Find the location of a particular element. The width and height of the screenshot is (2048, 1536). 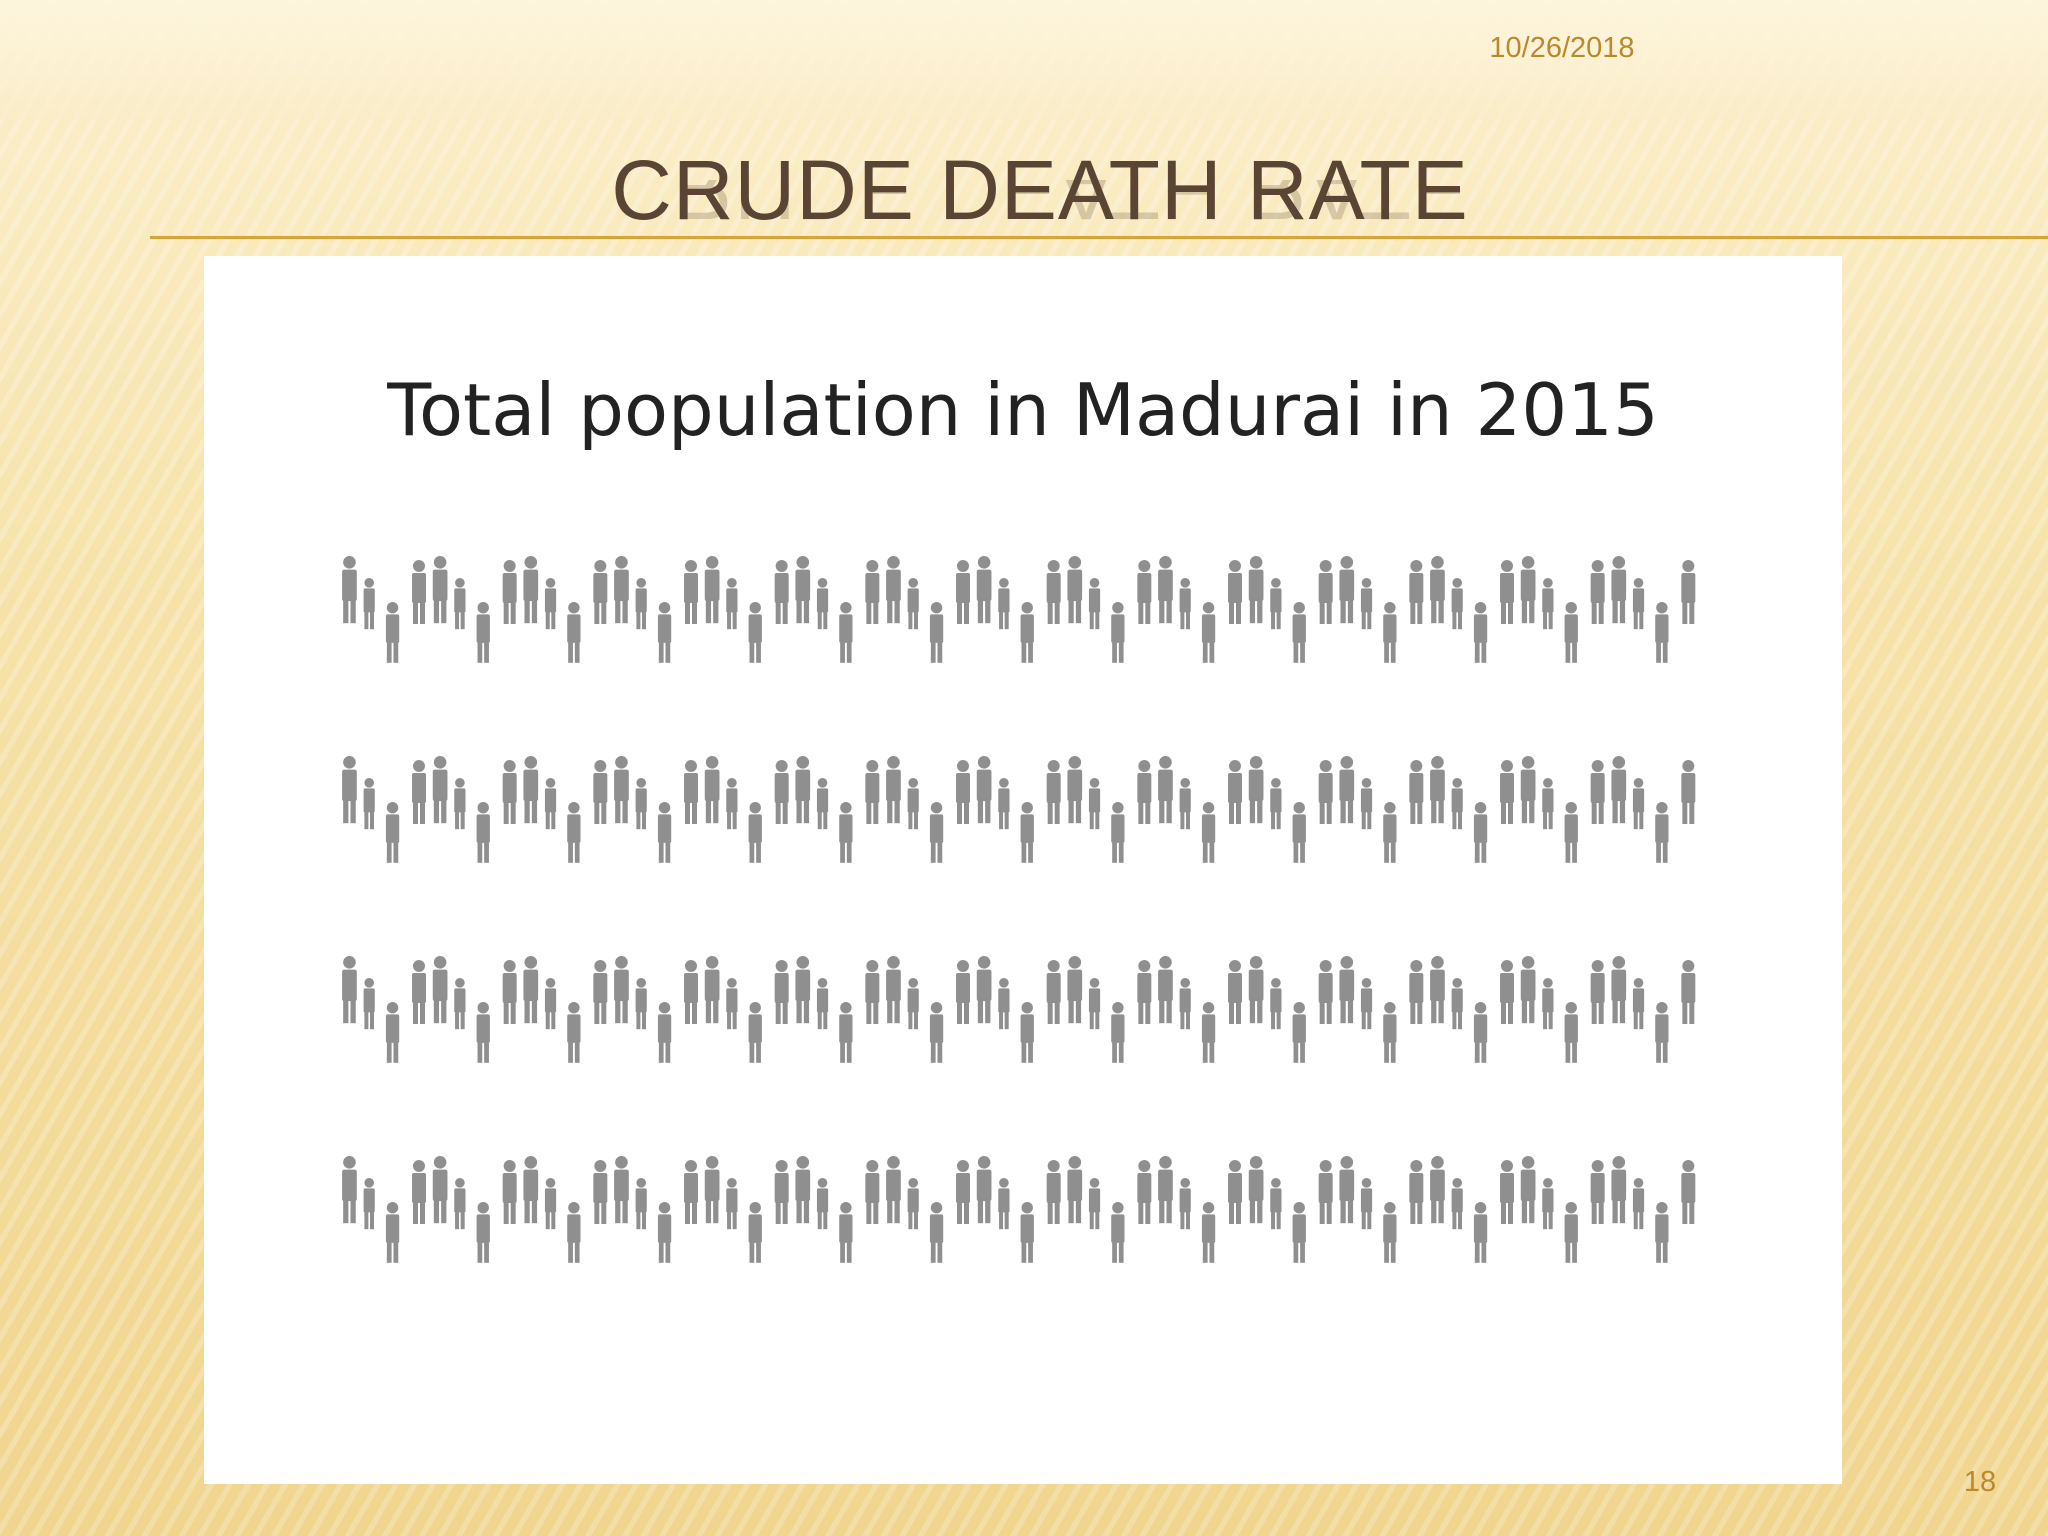

title-underline is located at coordinates (1099, 237).